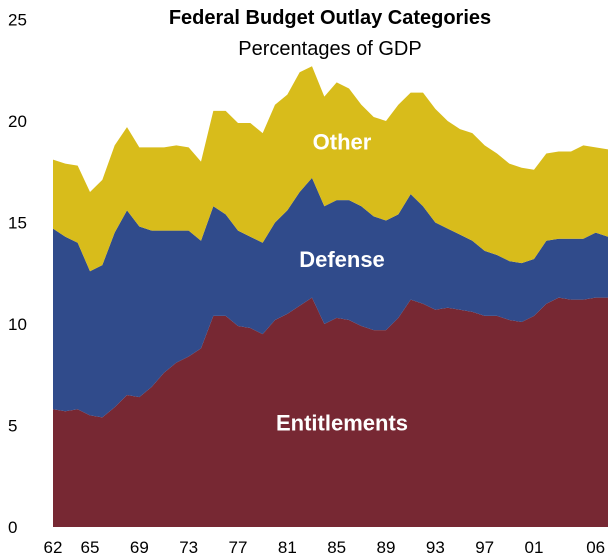  I want to click on chart-subtitle: Percentages of GDP, so click(329, 49).